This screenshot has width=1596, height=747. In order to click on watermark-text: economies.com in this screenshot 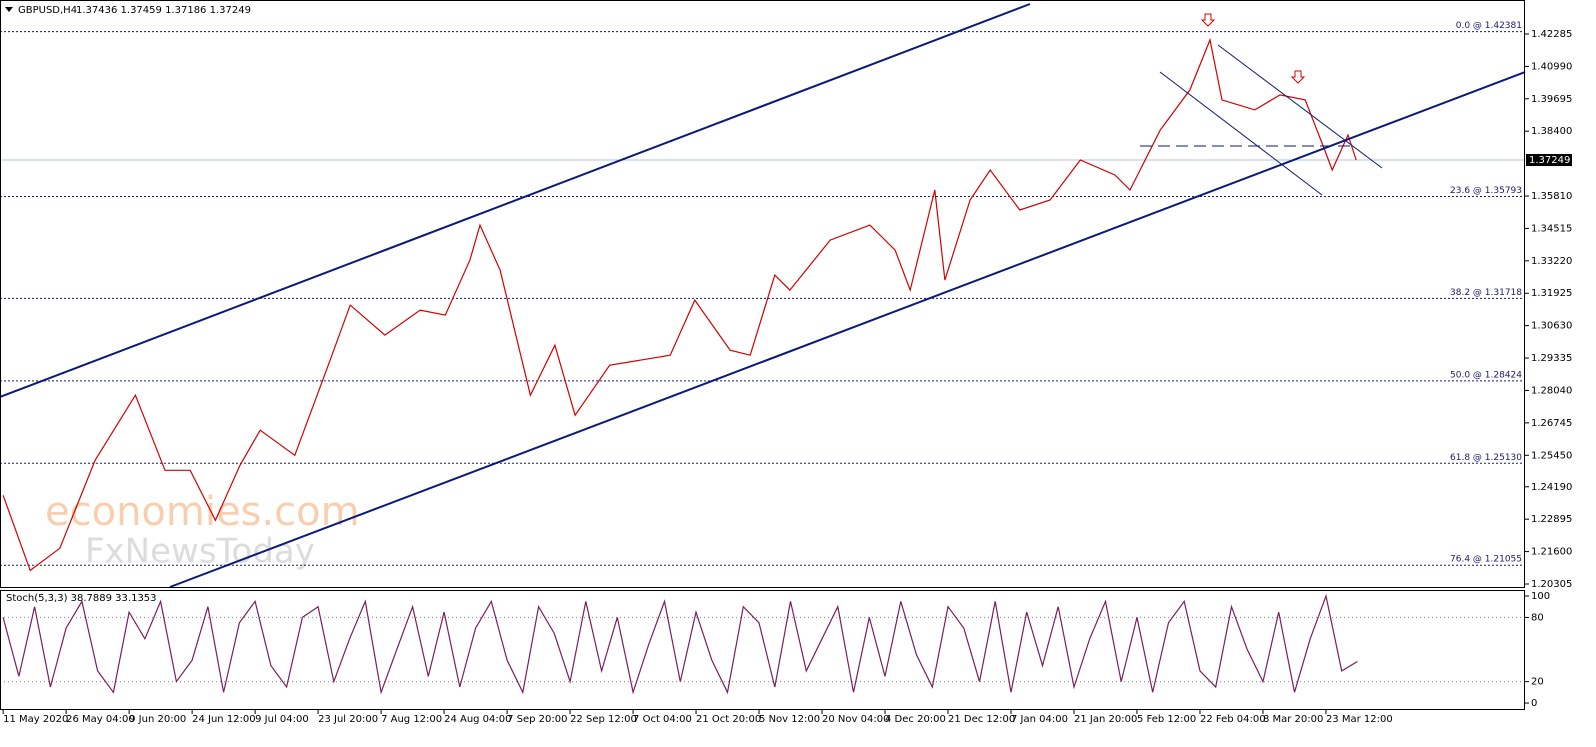, I will do `click(202, 512)`.